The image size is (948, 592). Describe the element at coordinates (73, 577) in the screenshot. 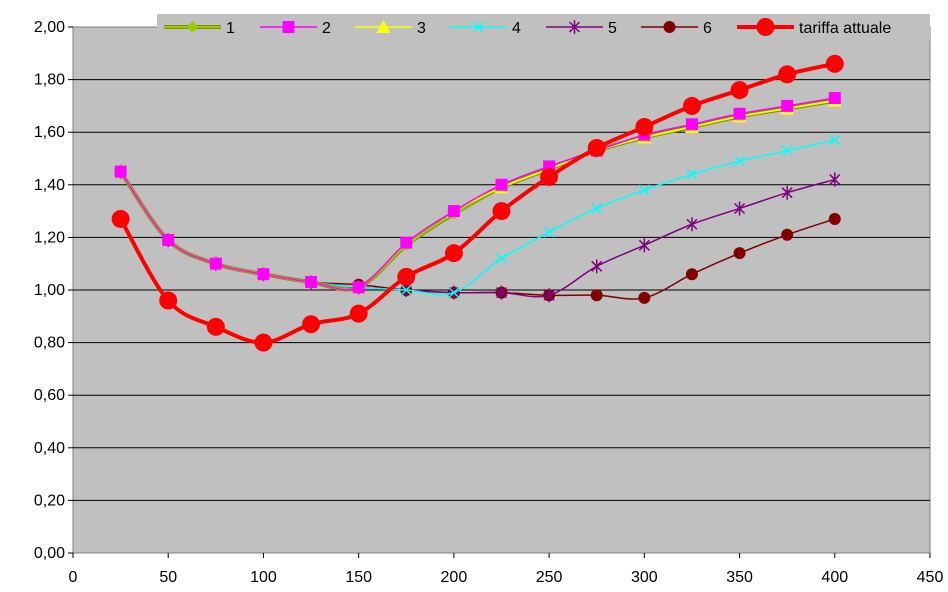

I see `x-tick-label: 0` at that location.